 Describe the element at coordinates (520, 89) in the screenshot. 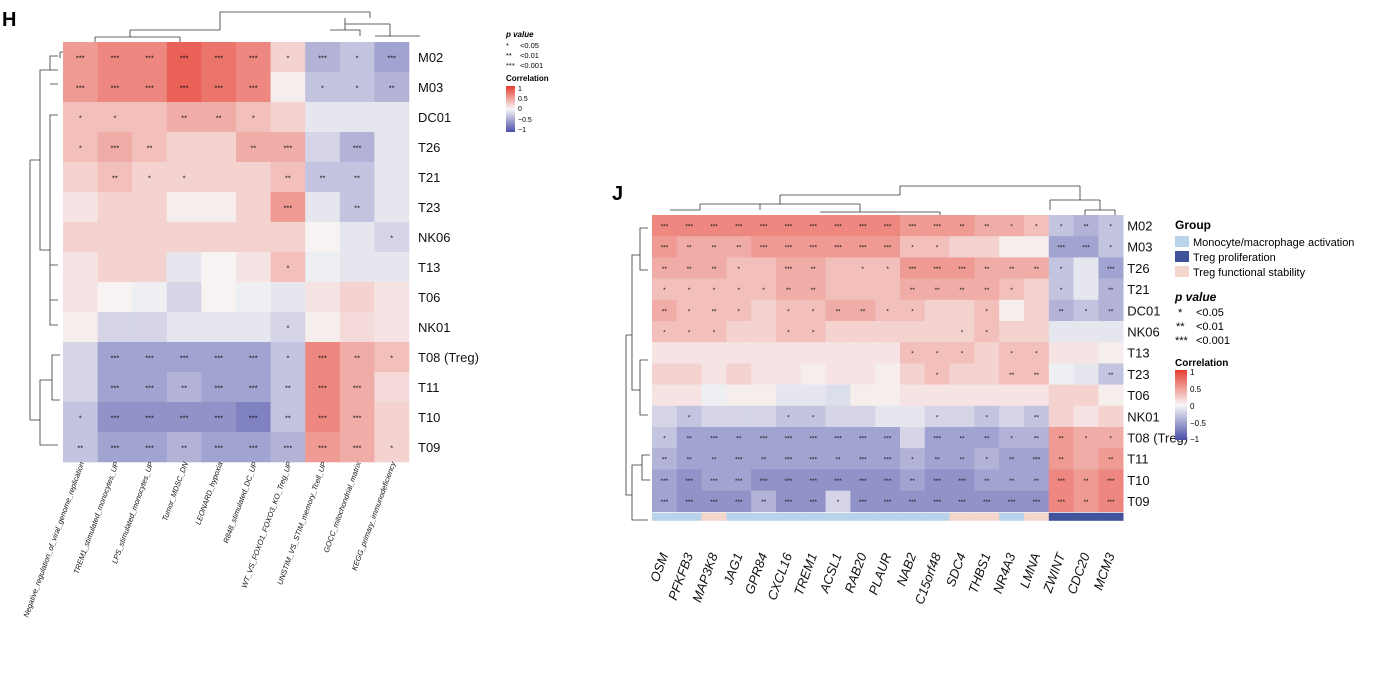

I see `colorbar-h-tick-1: 1` at that location.